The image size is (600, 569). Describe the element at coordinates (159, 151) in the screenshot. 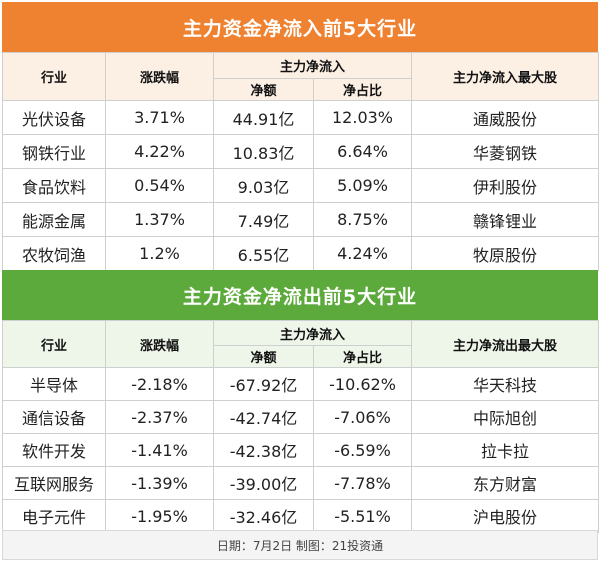

I see `change-cell: 4.22%` at that location.